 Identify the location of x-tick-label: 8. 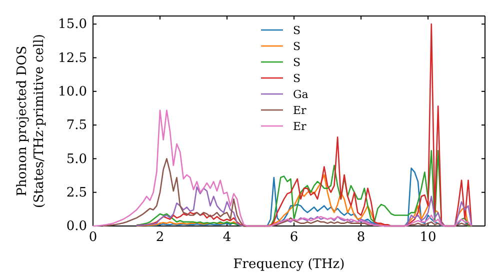
(361, 238).